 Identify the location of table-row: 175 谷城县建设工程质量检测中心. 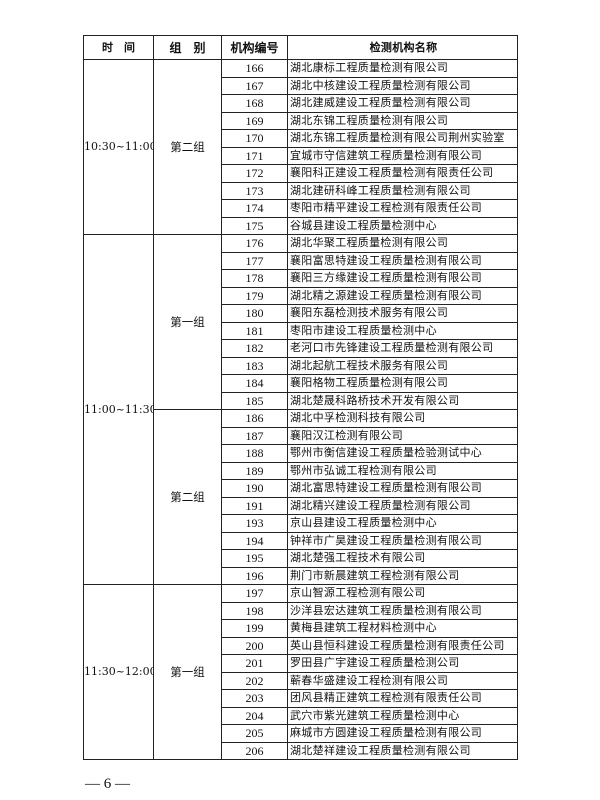
(301, 225).